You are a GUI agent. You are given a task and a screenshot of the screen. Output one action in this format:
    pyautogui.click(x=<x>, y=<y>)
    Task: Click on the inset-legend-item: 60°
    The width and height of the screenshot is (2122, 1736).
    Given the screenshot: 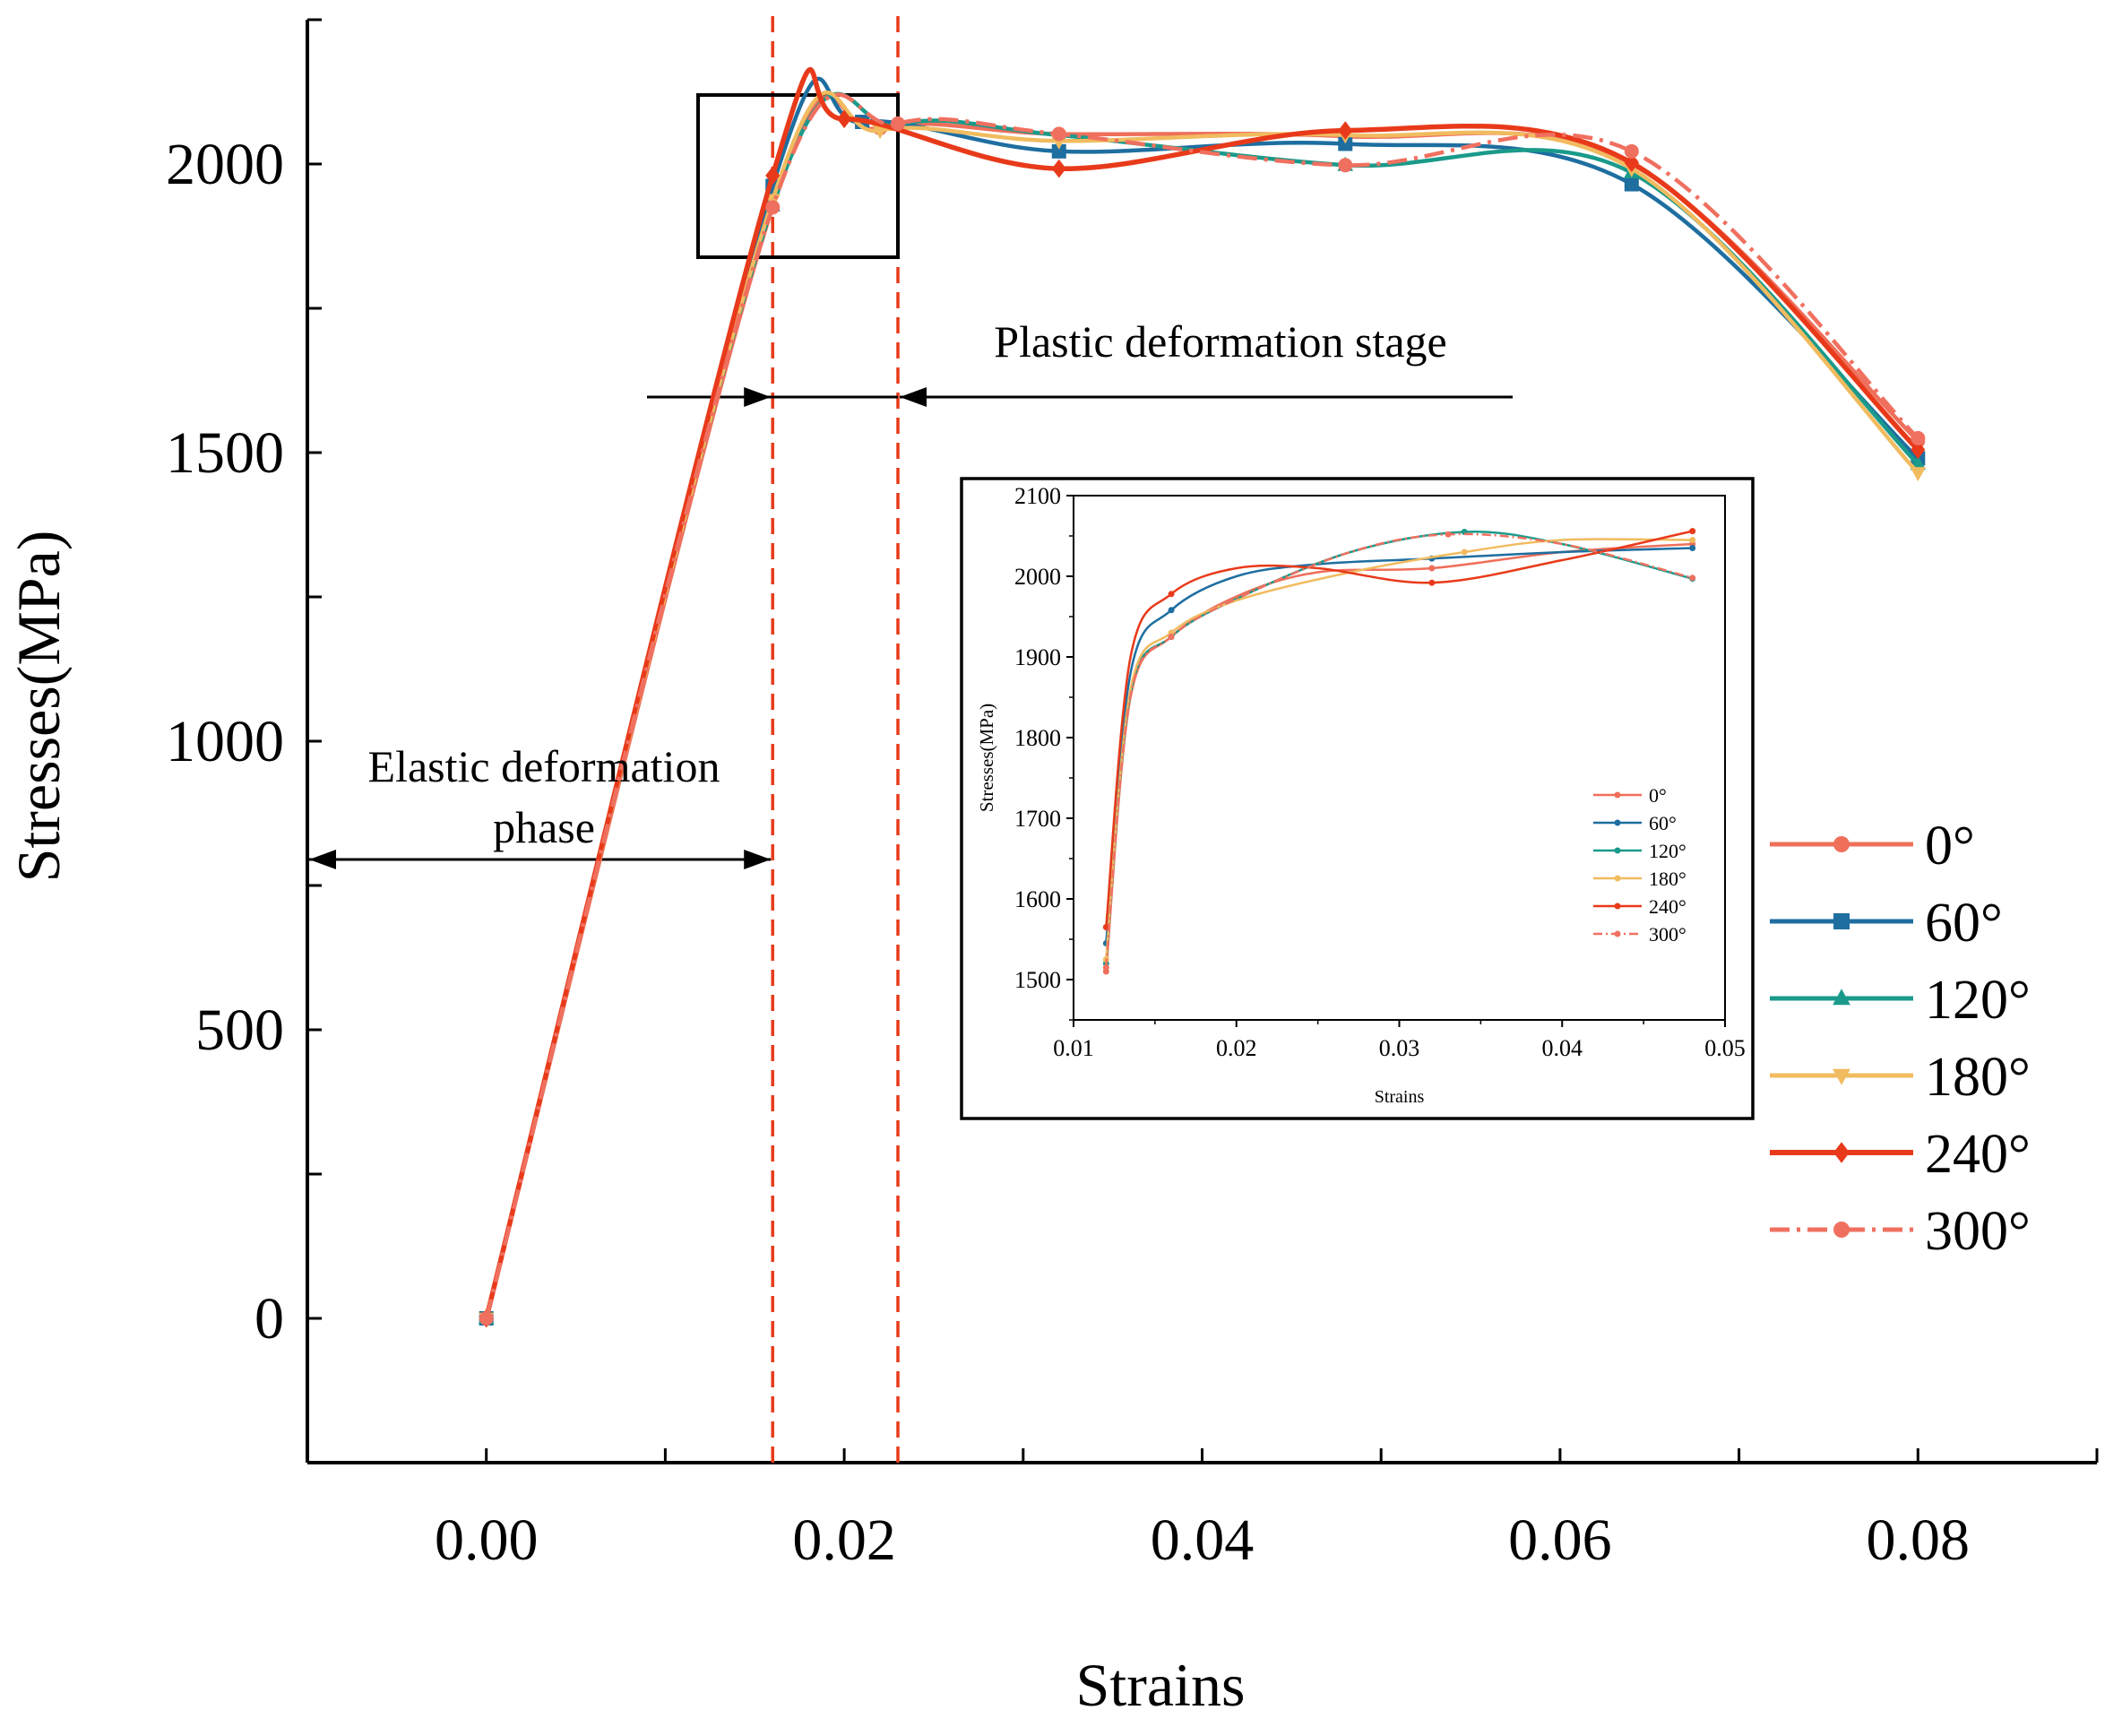 What is the action you would take?
    pyautogui.click(x=1635, y=823)
    